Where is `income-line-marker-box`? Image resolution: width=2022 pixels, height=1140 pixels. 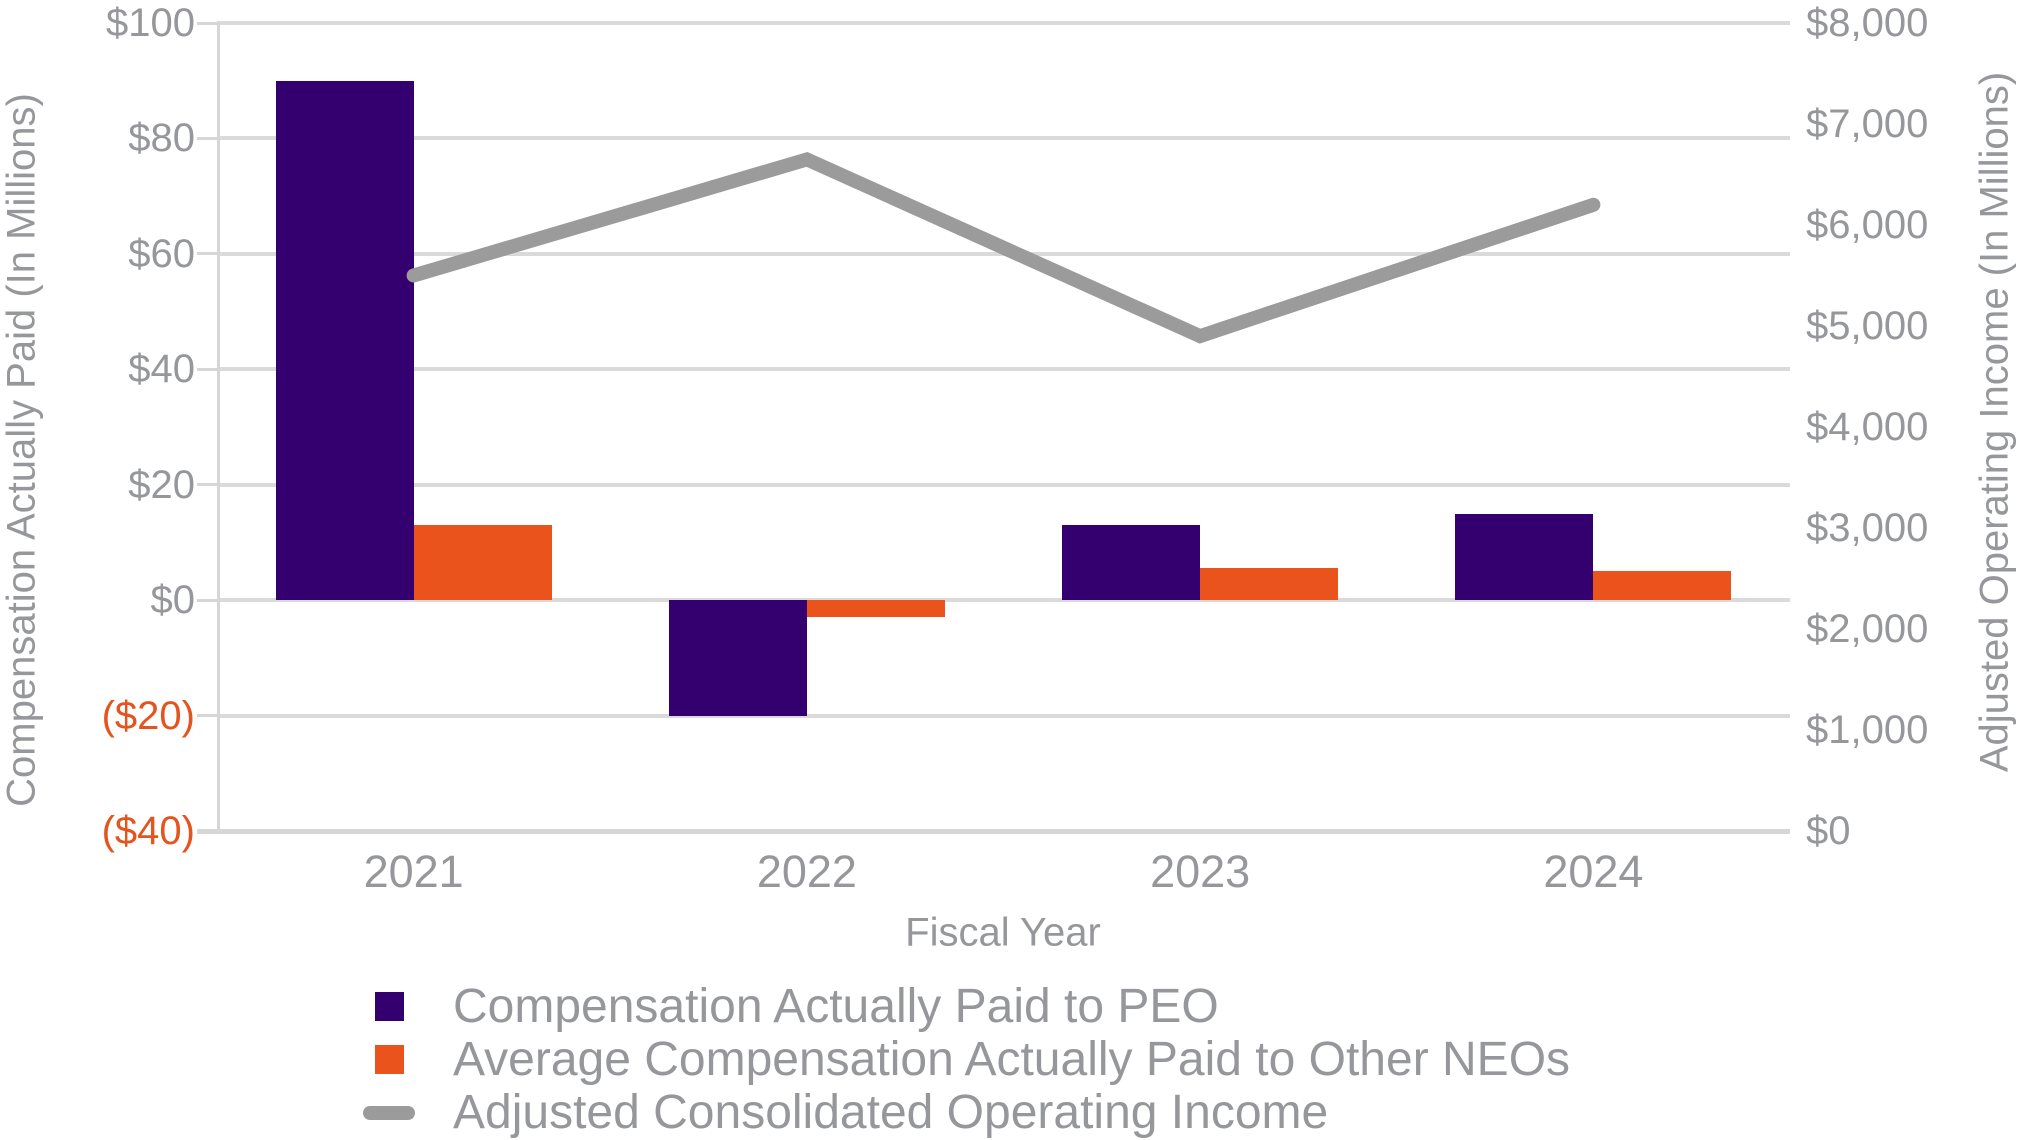
income-line-marker-box is located at coordinates (389, 1112).